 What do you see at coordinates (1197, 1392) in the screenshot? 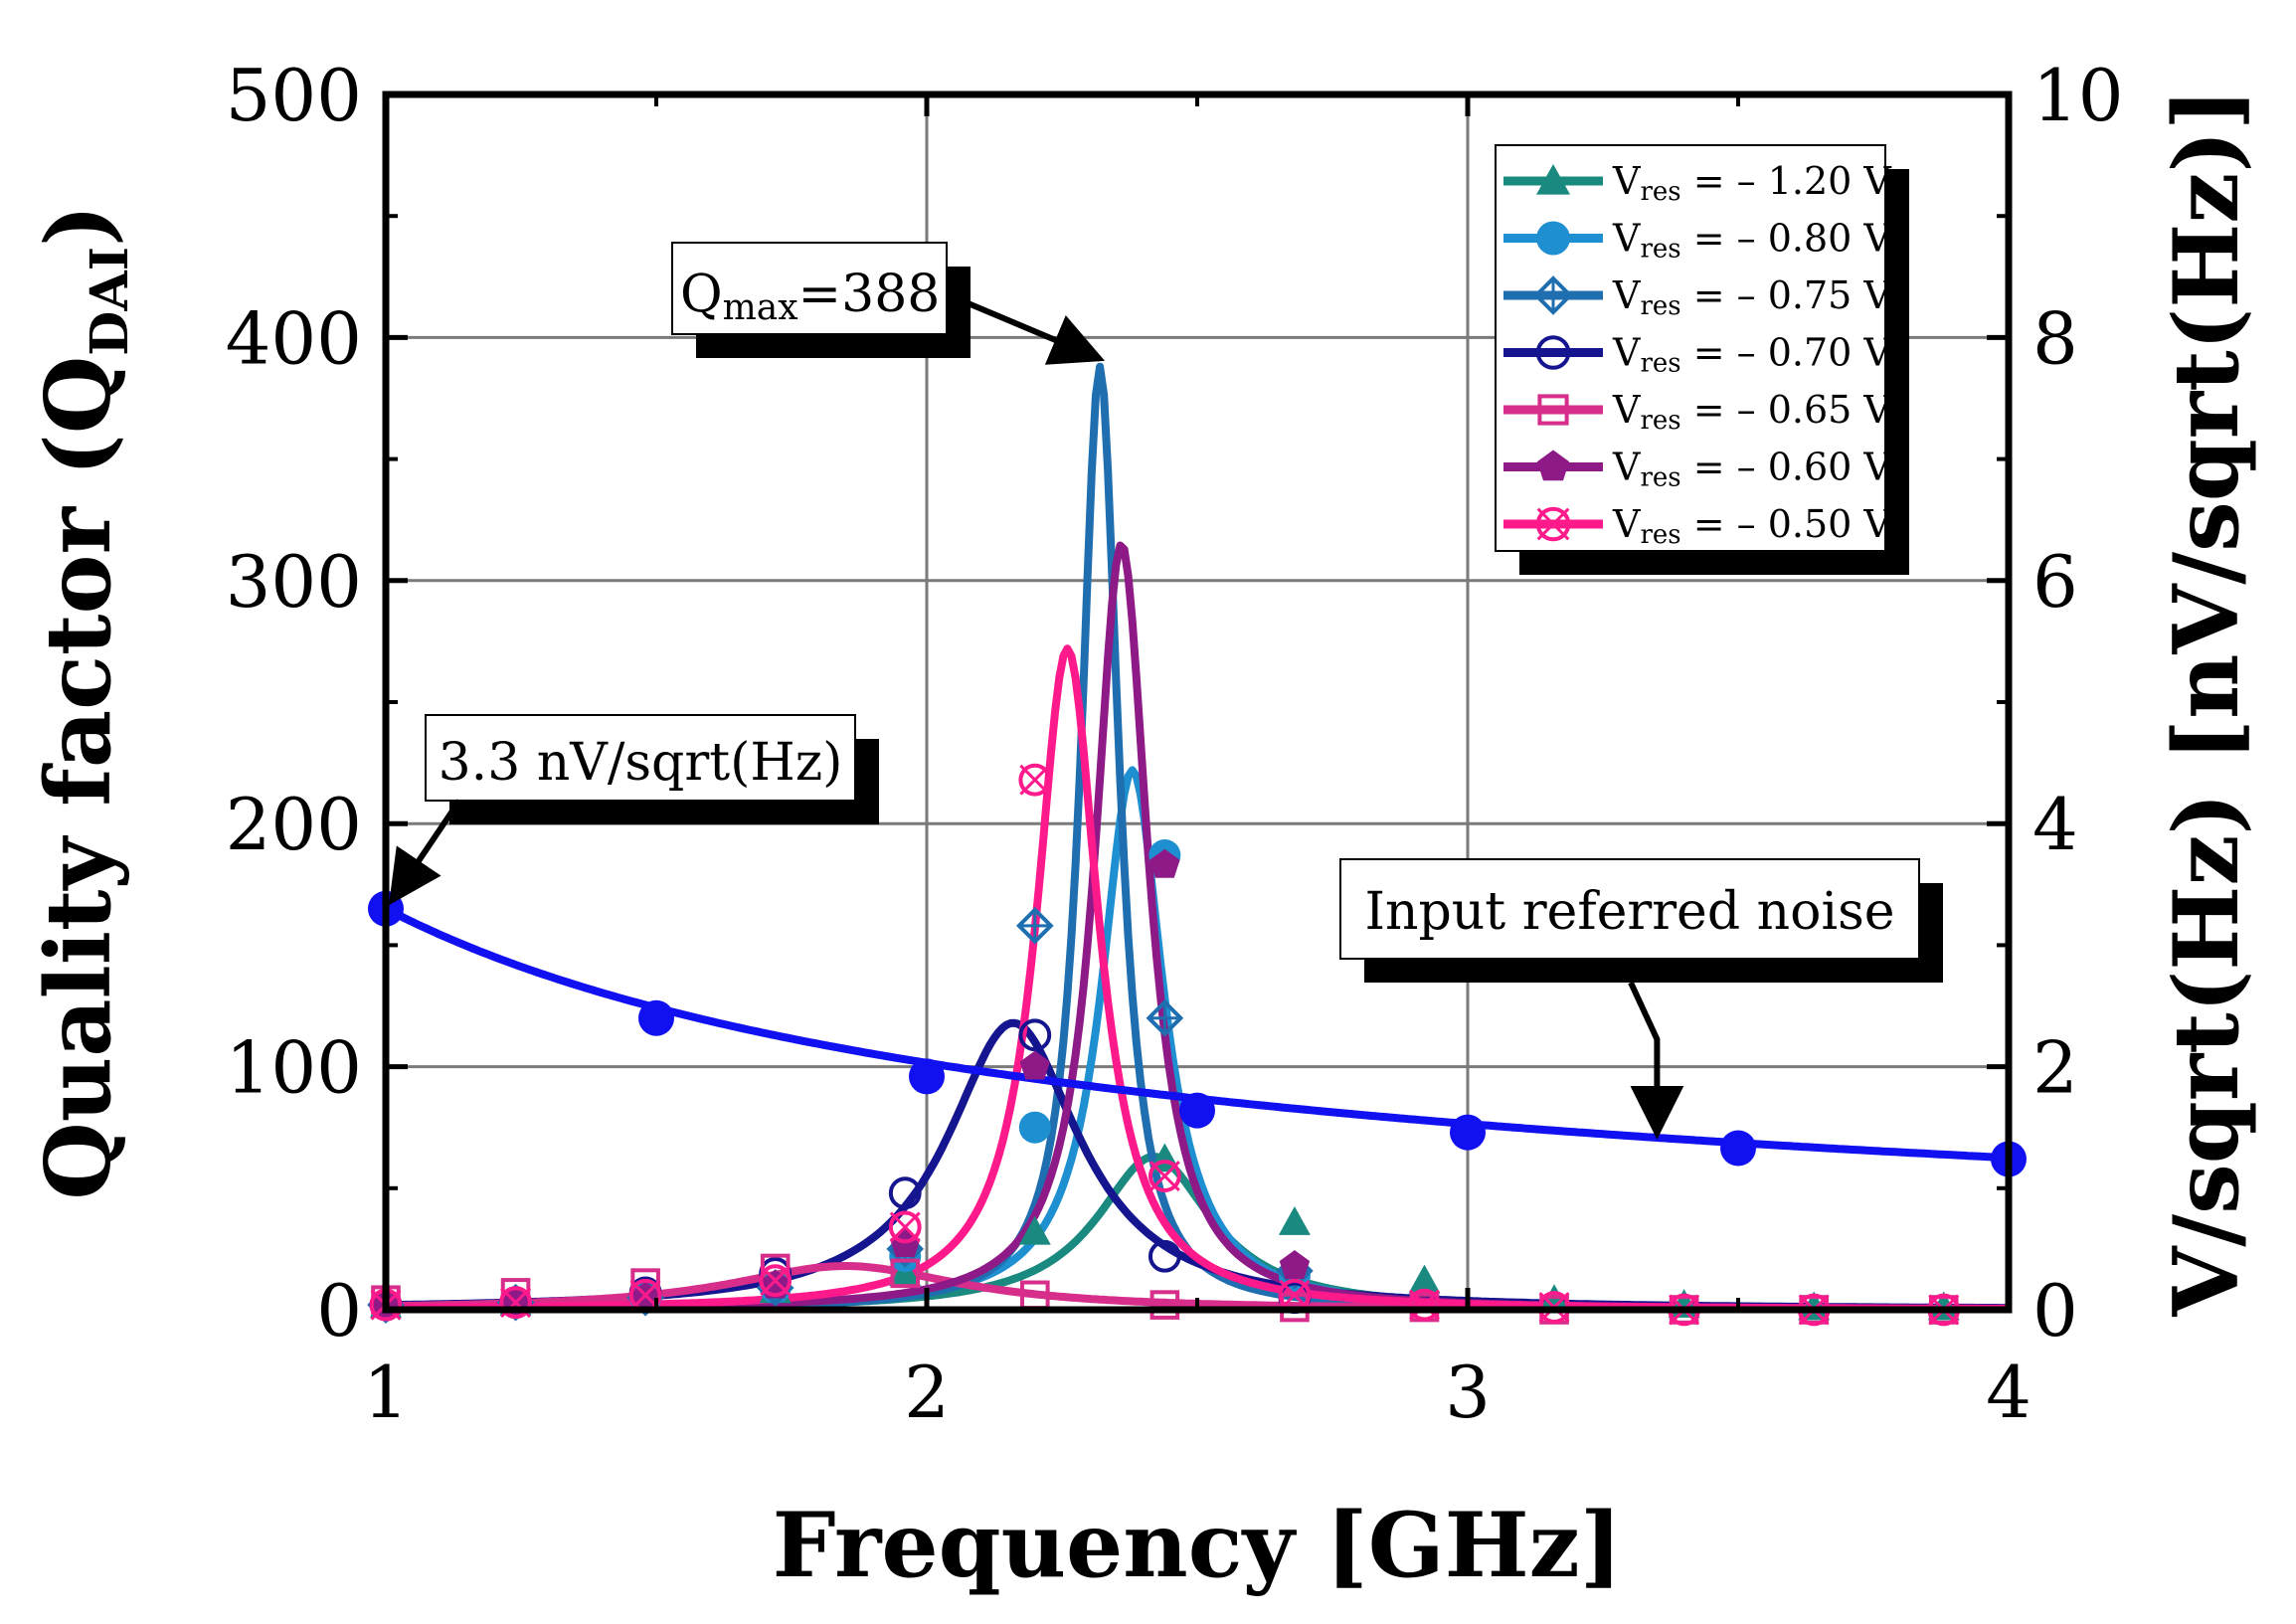
I see `x-tick-labels: 1 2 3 4` at bounding box center [1197, 1392].